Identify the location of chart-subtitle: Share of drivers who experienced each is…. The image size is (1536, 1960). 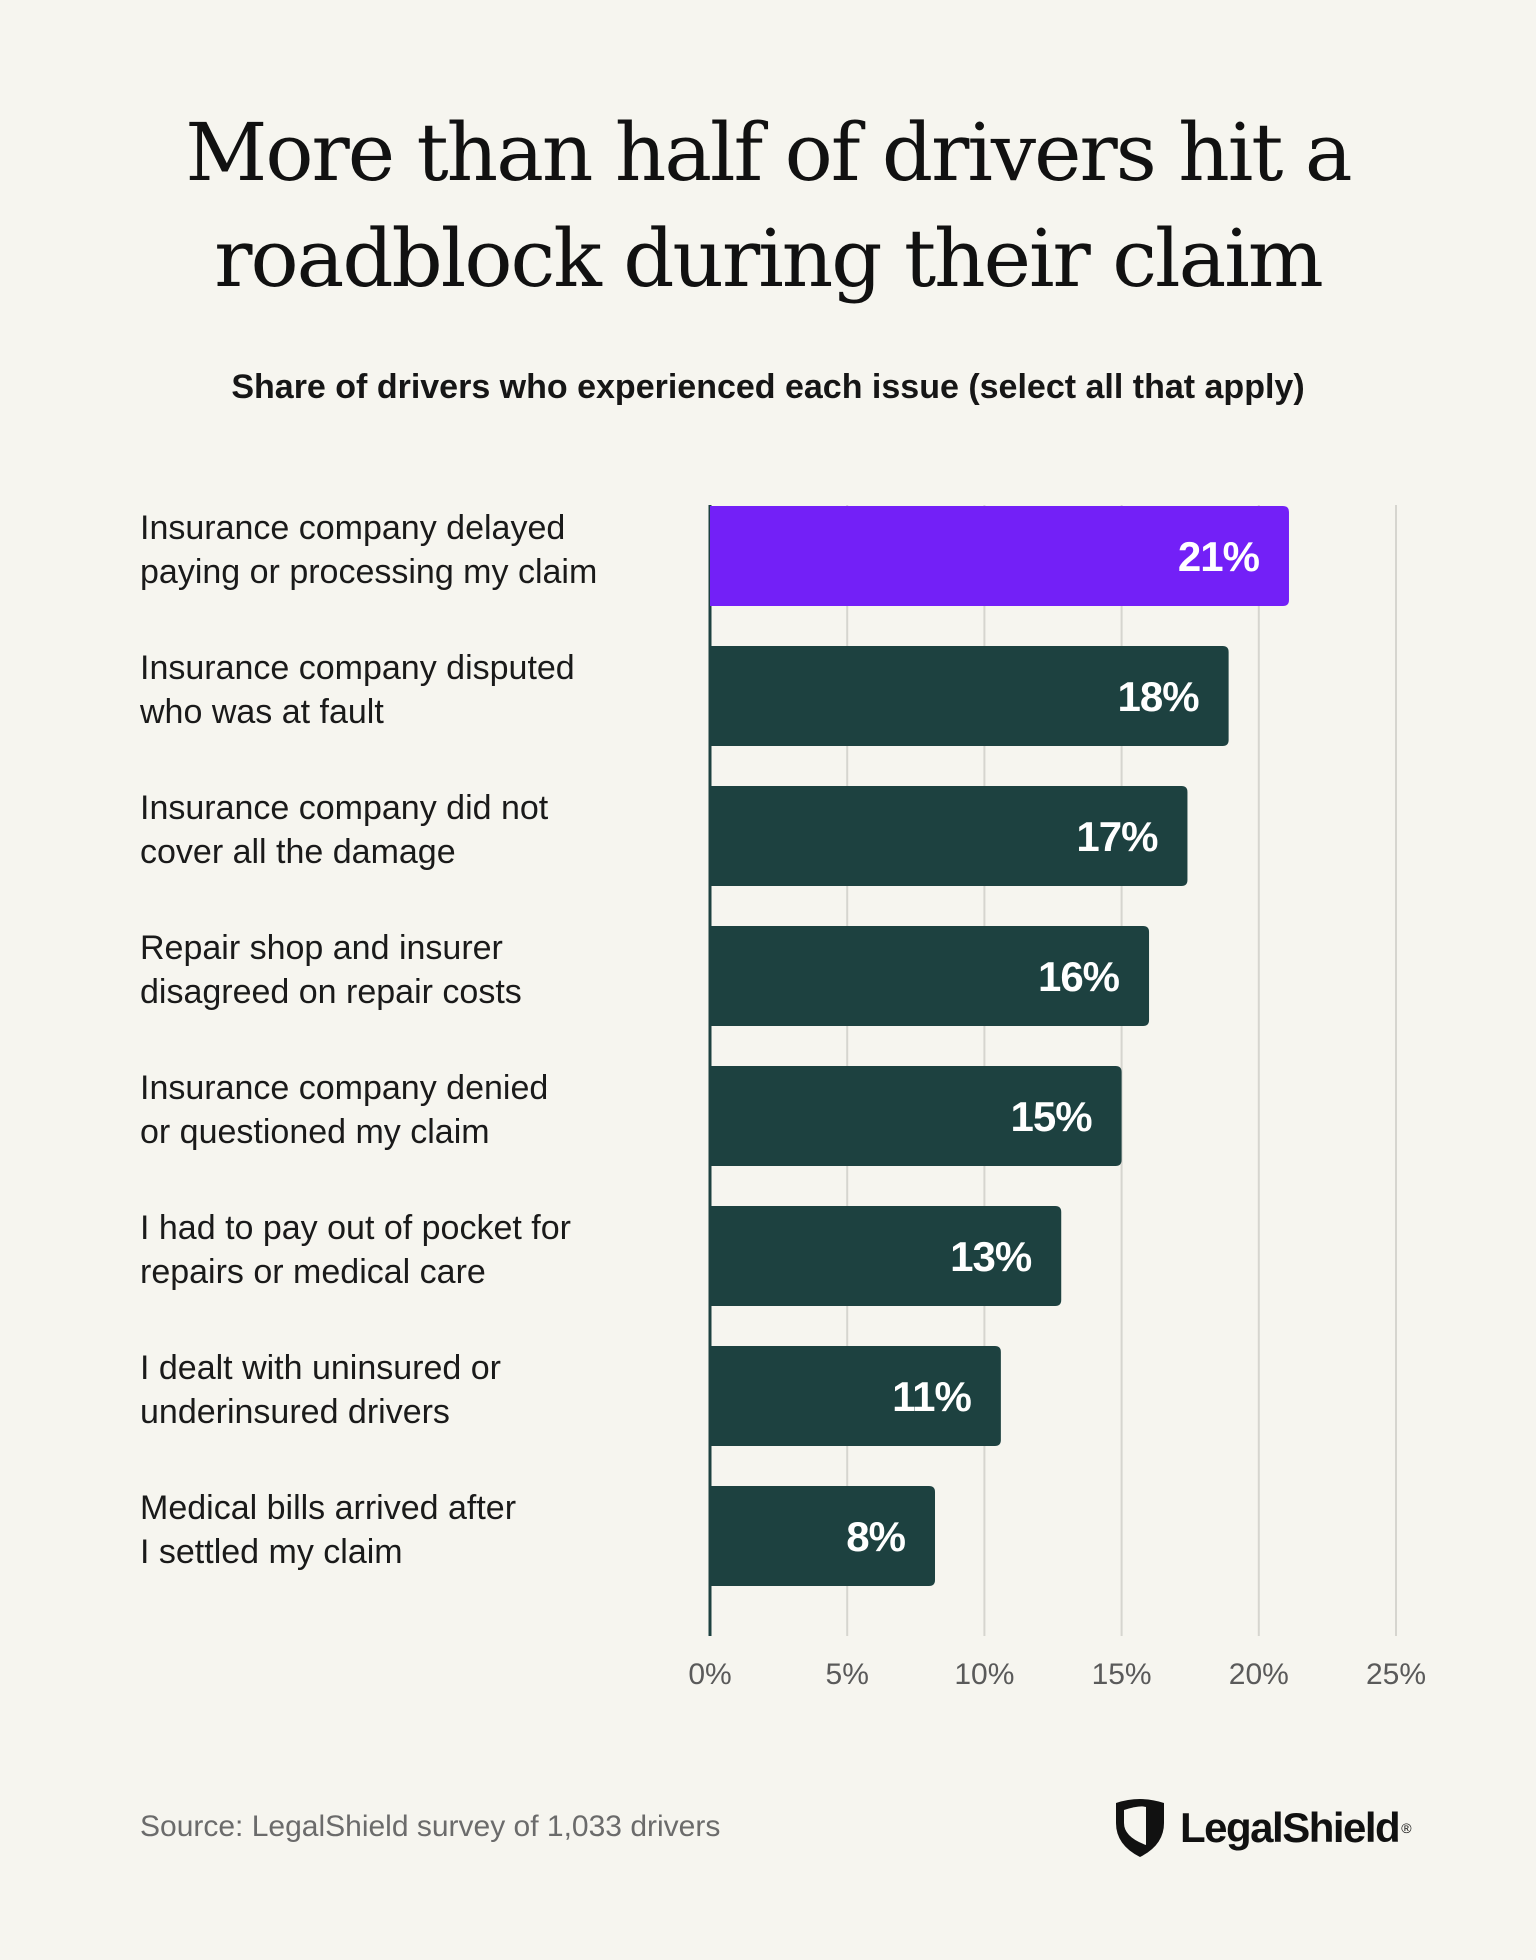
(768, 387).